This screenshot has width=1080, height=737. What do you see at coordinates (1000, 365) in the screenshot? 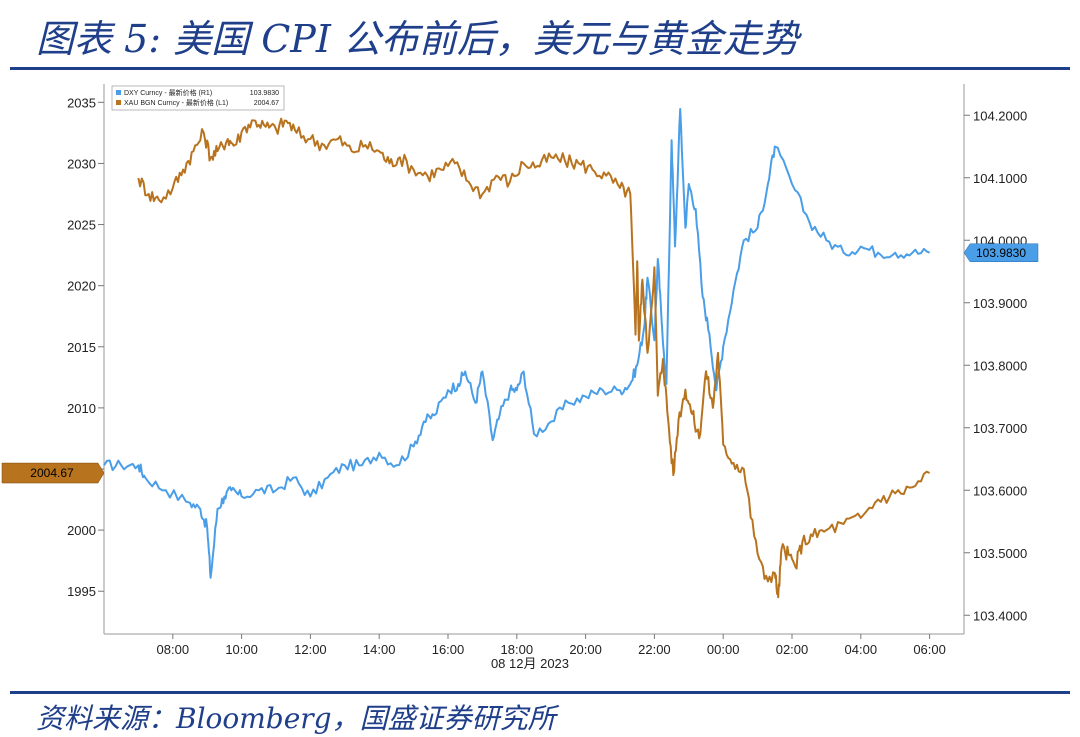
I see `right-tick-label: 103.8000` at bounding box center [1000, 365].